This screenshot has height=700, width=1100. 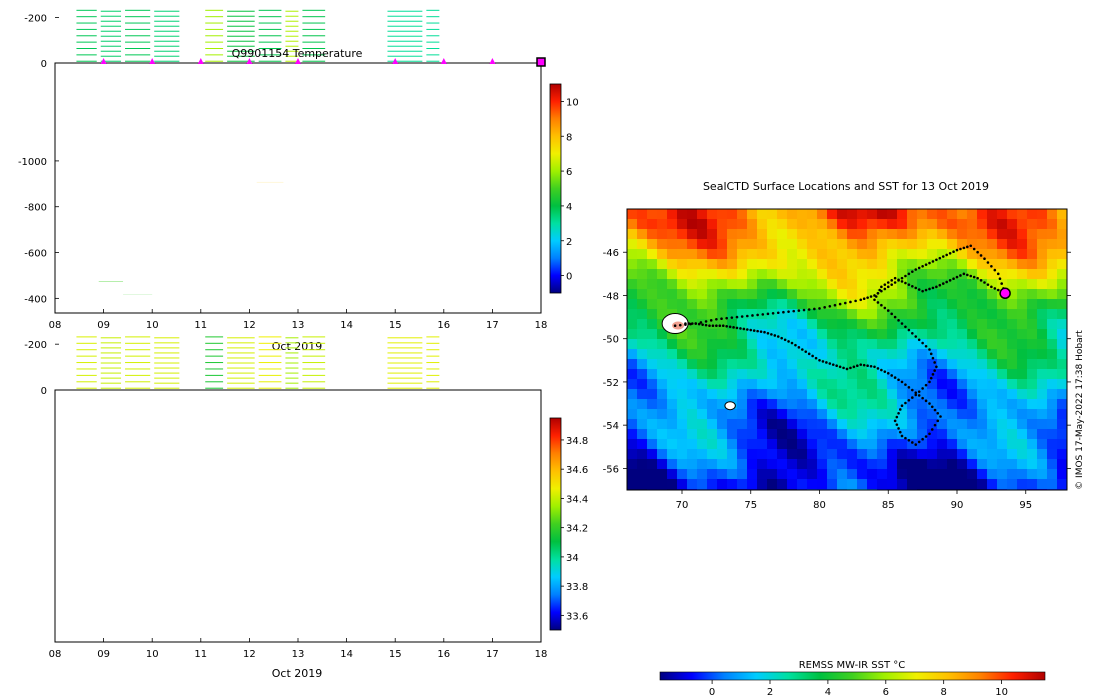 I want to click on colorbar-tick-label: 34.2, so click(x=577, y=529).